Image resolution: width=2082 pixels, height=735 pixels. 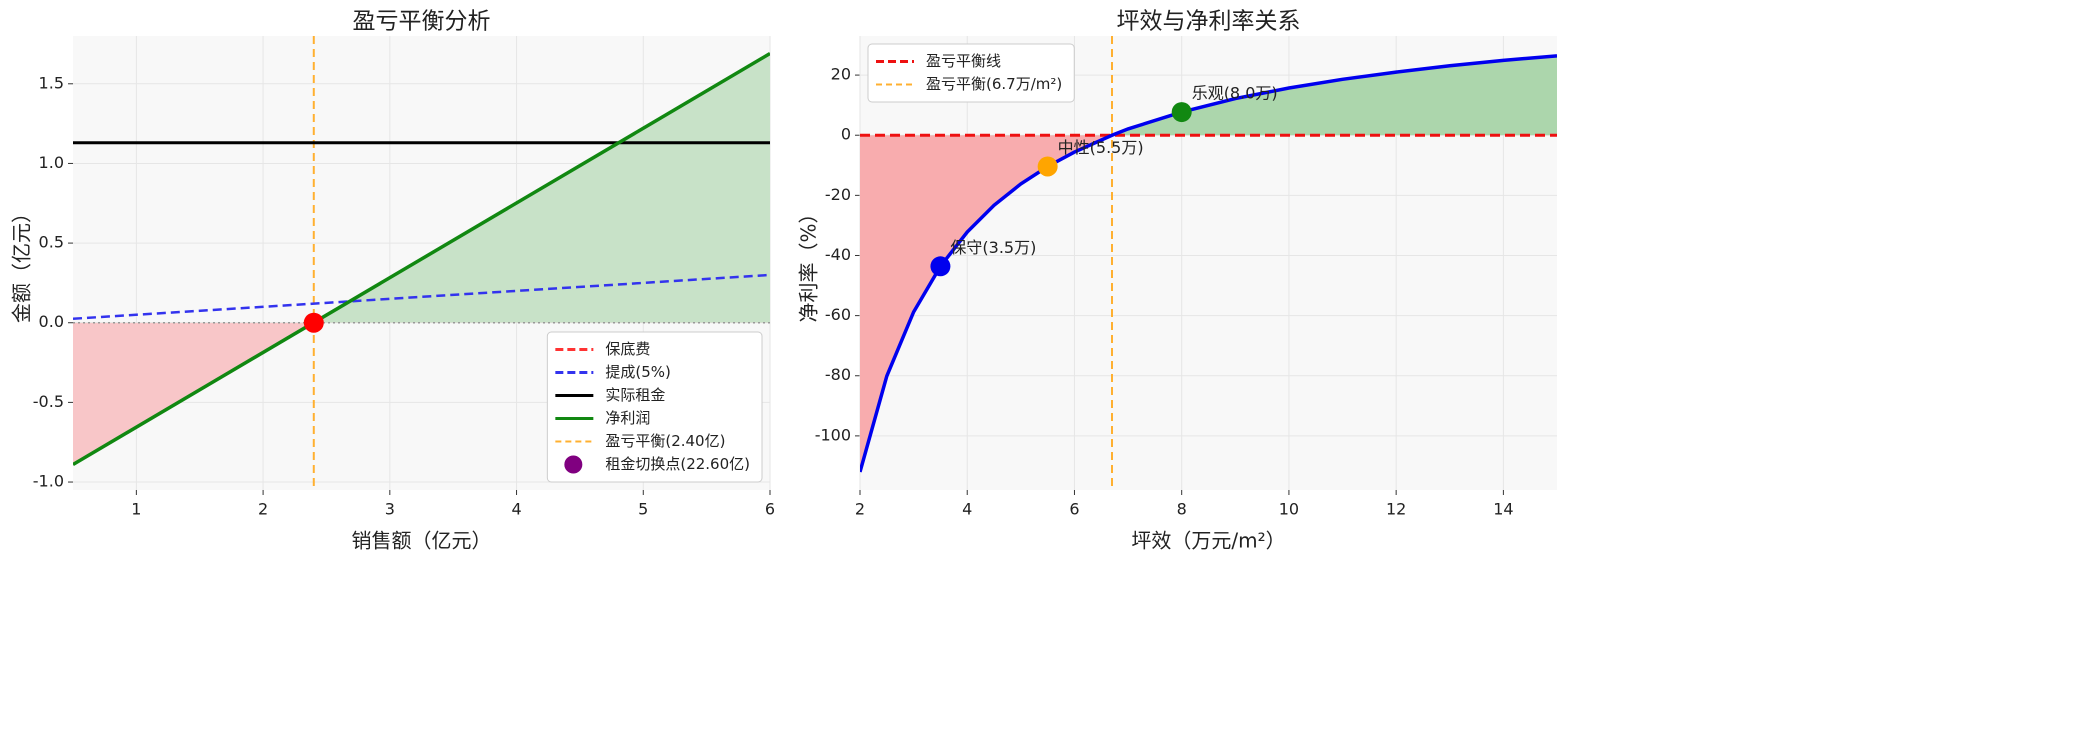 I want to click on legend-label: 盈亏平衡(2.40亿), so click(x=665, y=441).